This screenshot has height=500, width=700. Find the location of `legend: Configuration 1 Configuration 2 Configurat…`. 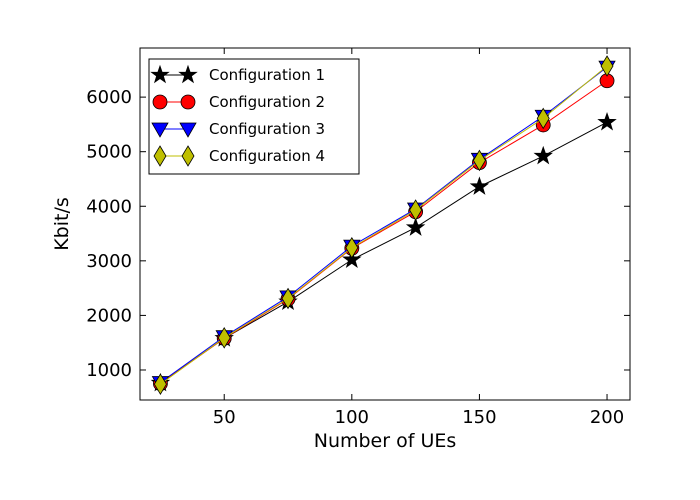

legend: Configuration 1 Configuration 2 Configurat… is located at coordinates (254, 116).